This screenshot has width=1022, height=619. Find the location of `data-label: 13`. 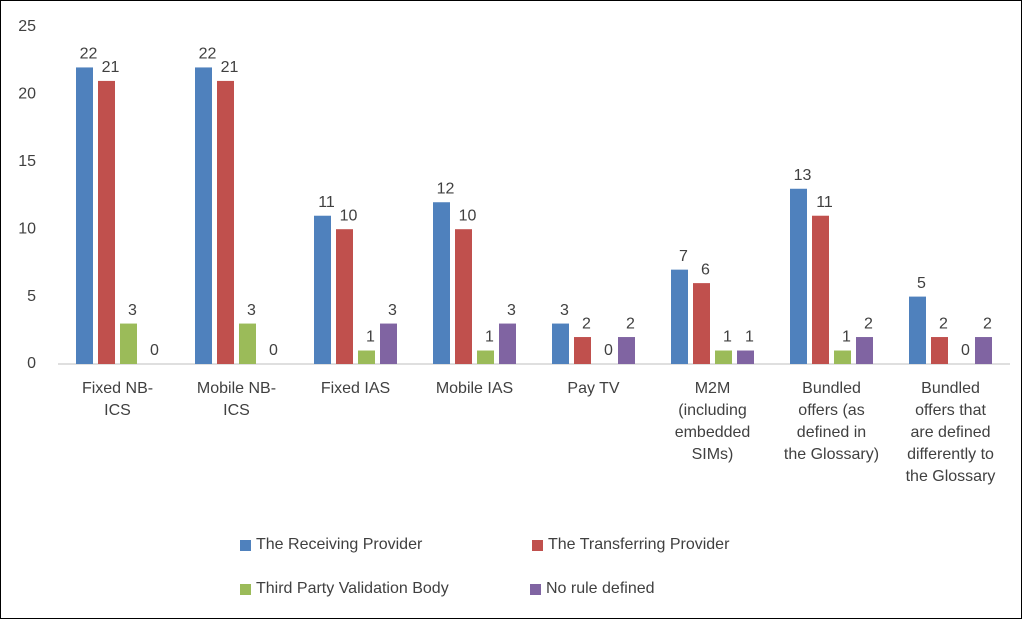

data-label: 13 is located at coordinates (803, 175).